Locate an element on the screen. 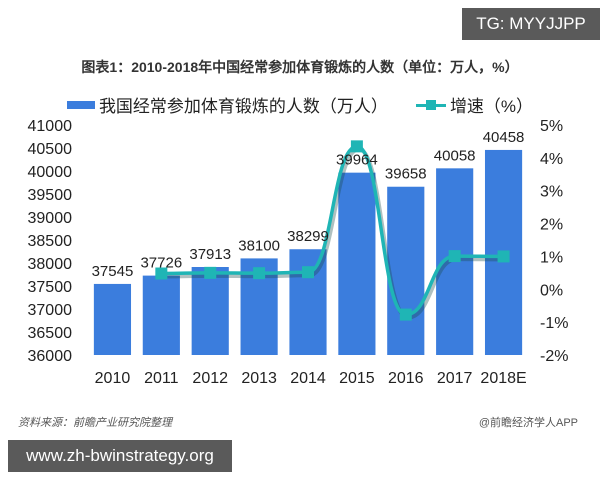  bar-value-label: 37545 is located at coordinates (113, 271).